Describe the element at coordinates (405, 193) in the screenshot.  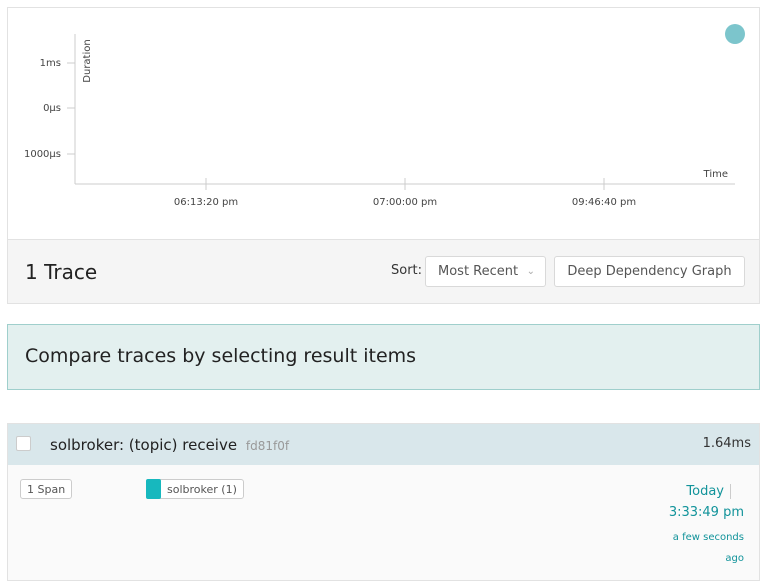
I see `x-ticks: 06:13:20 pm 07:00:00 pm 09:46:40 pm` at that location.